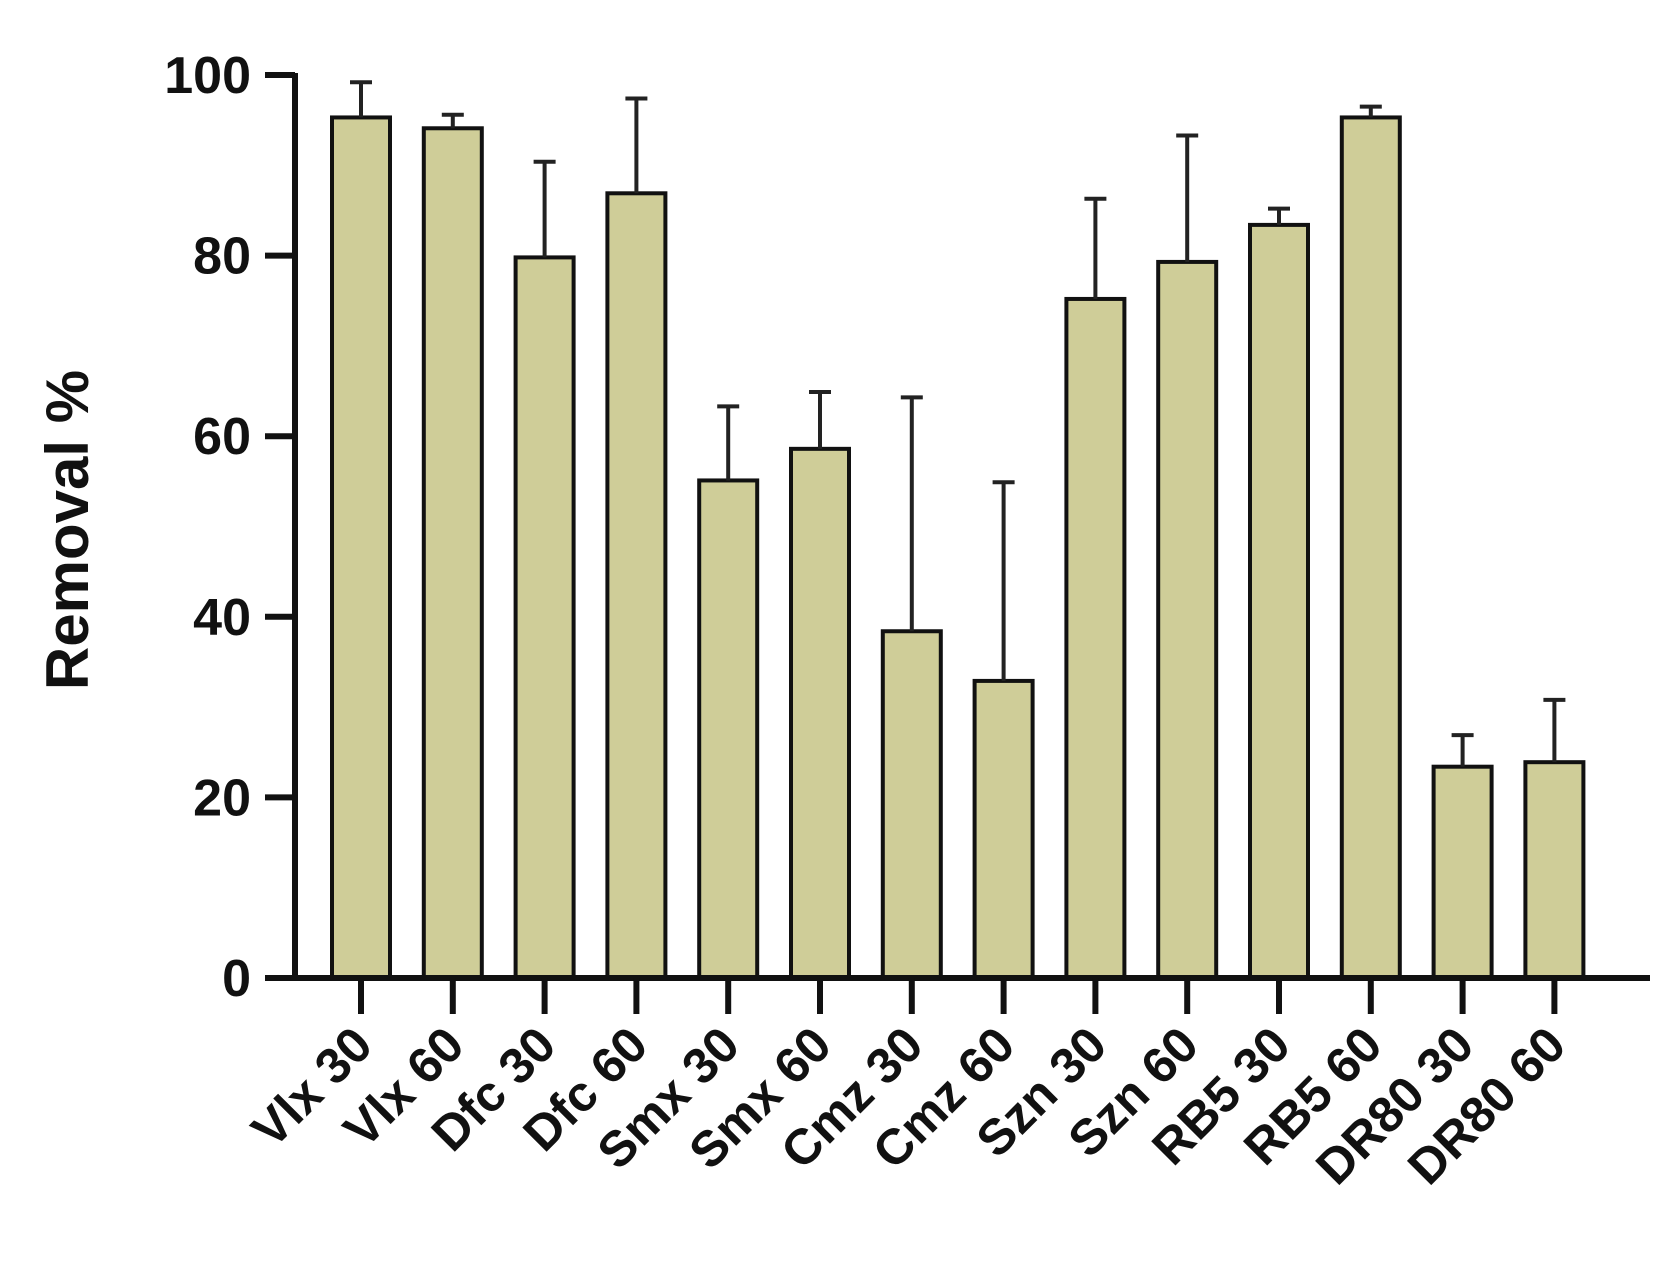  Describe the element at coordinates (222, 798) in the screenshot. I see `y-tick-label: 20` at that location.